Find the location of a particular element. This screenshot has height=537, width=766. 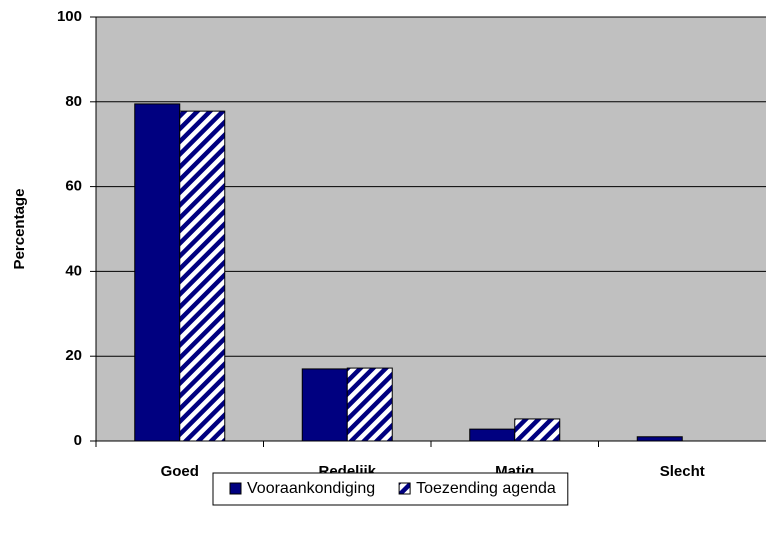

y-tick-label: 80 is located at coordinates (73, 101).